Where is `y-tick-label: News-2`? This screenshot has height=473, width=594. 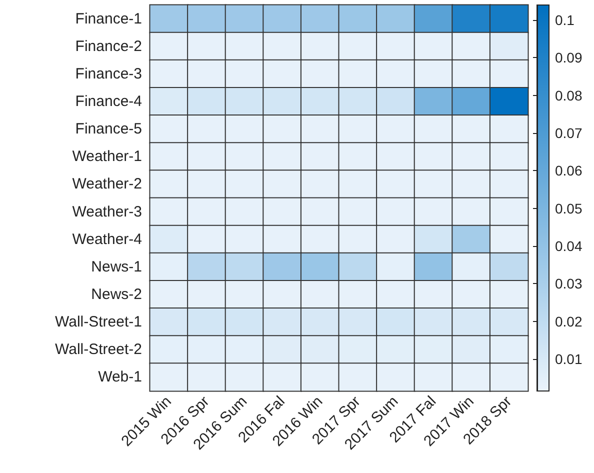
y-tick-label: News-2 is located at coordinates (116, 294).